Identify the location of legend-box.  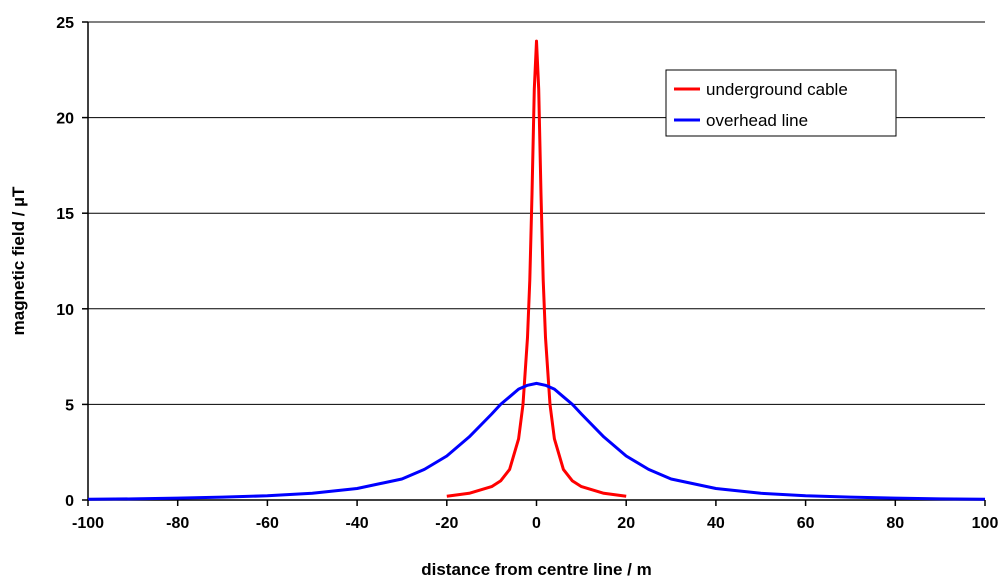
(781, 103).